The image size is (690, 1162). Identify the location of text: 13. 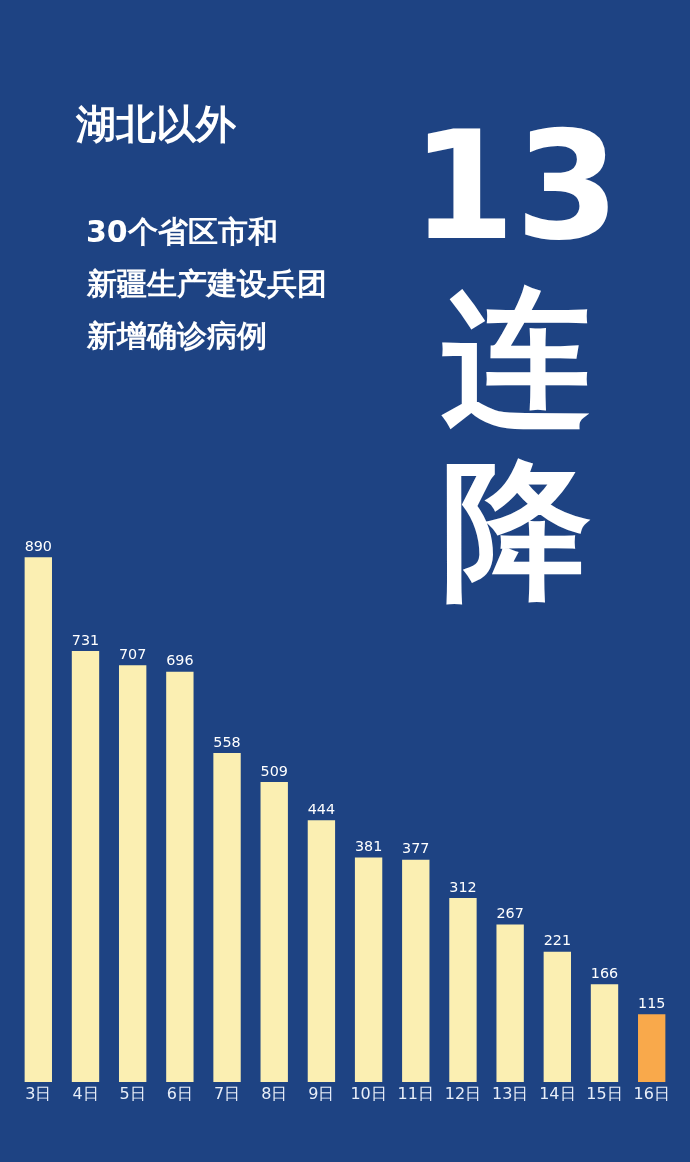
(515, 186).